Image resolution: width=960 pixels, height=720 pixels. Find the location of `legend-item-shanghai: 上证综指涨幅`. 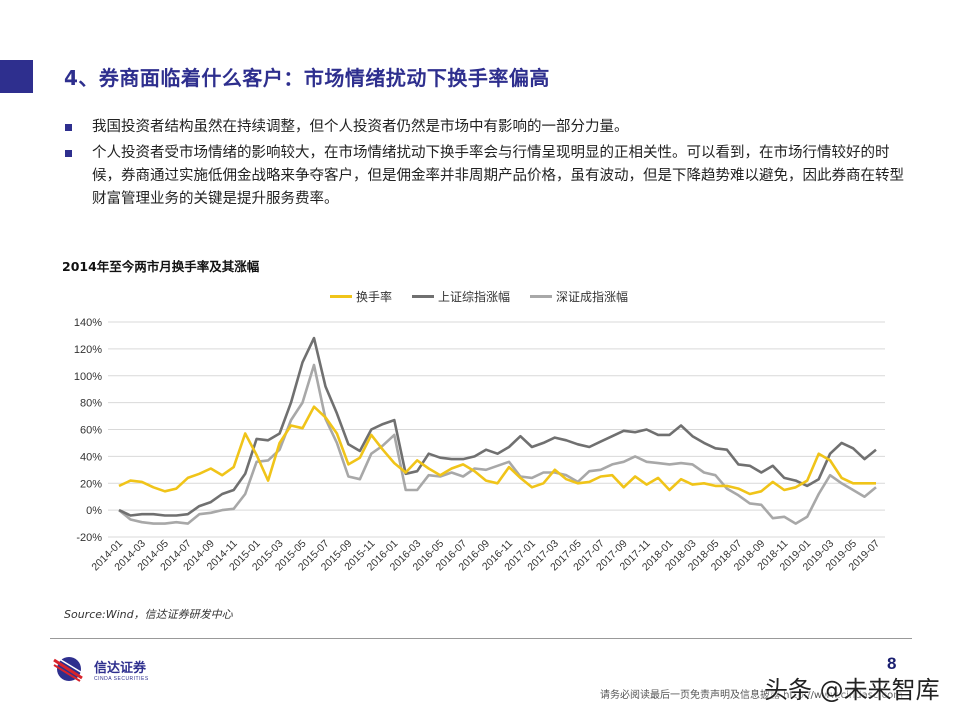

legend-item-shanghai: 上证综指涨幅 is located at coordinates (461, 296).